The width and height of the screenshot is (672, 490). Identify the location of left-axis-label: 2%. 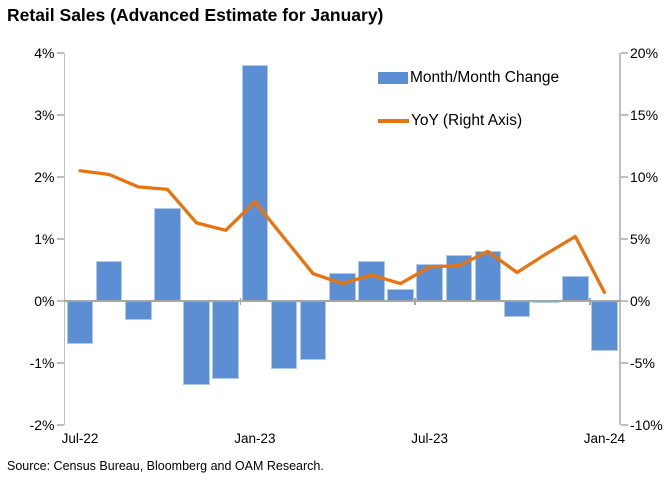
(44, 177).